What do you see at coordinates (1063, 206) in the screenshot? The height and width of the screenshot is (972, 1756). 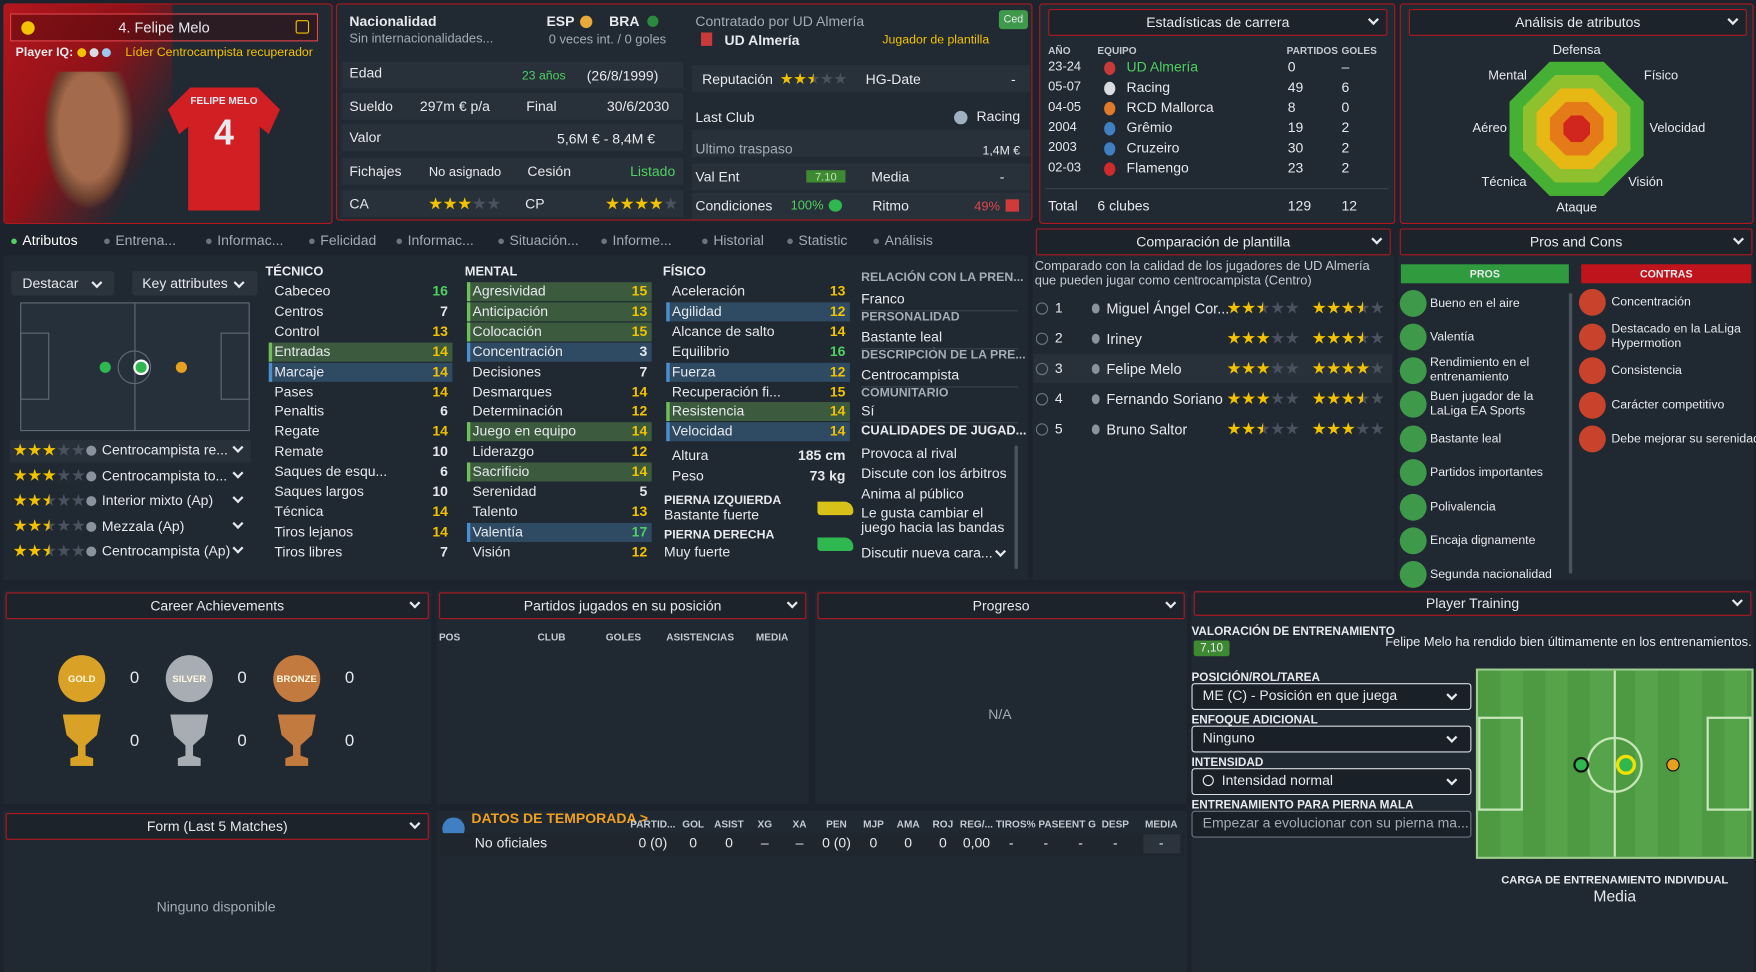 I see `label: Total` at bounding box center [1063, 206].